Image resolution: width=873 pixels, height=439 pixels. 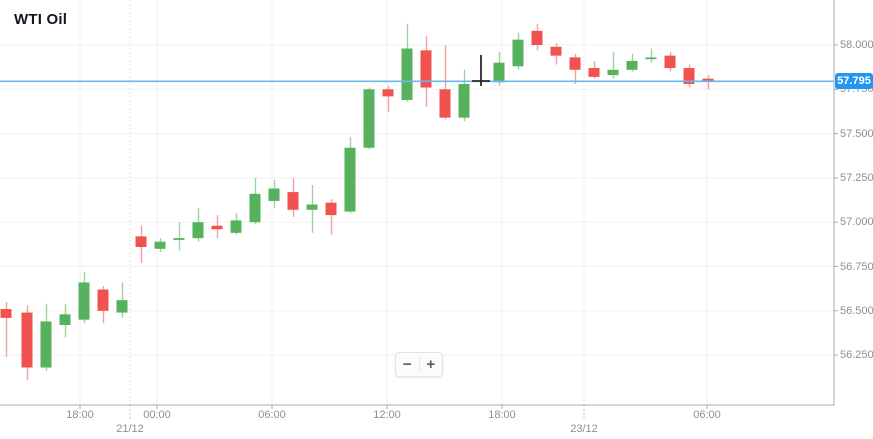 I want to click on price-axis-label: 57.000, so click(x=856, y=222).